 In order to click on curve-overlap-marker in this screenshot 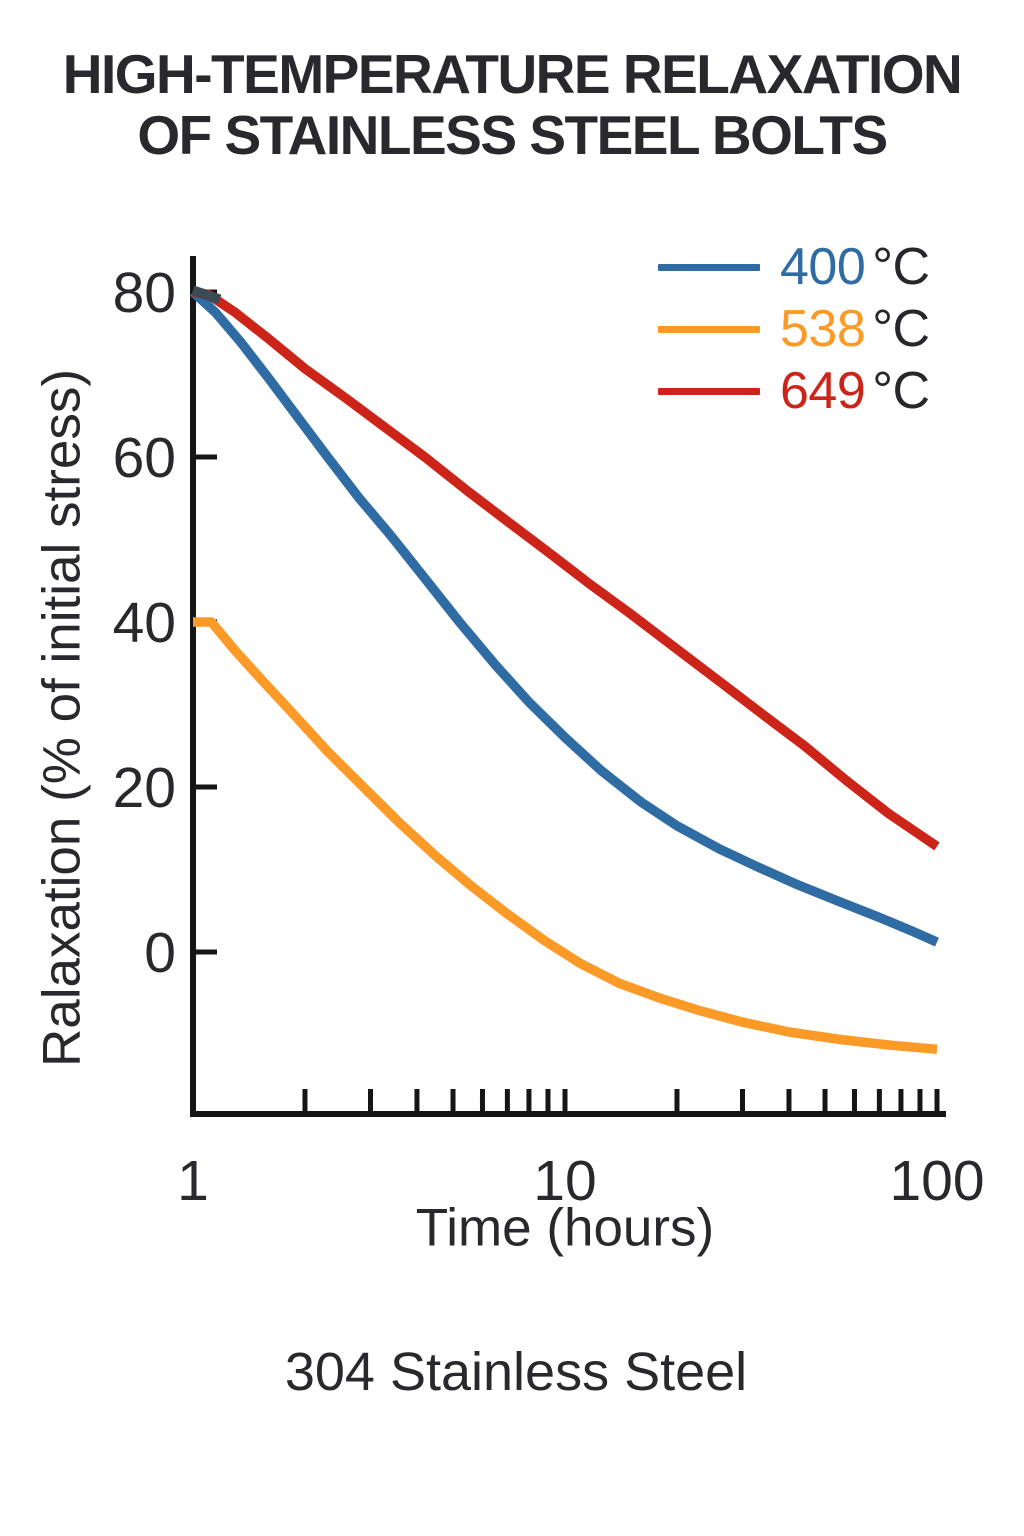, I will do `click(206, 295)`.